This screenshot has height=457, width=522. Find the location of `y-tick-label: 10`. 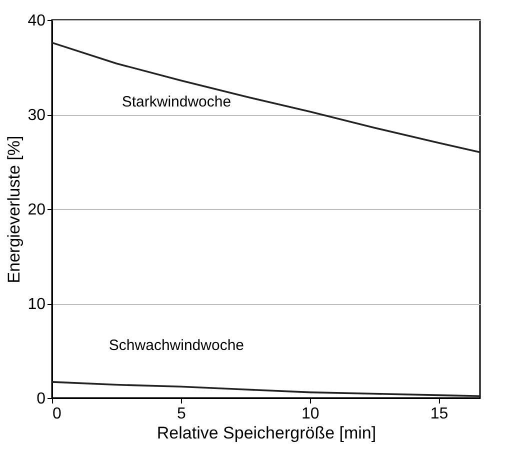

y-tick-label: 10 is located at coordinates (37, 304).